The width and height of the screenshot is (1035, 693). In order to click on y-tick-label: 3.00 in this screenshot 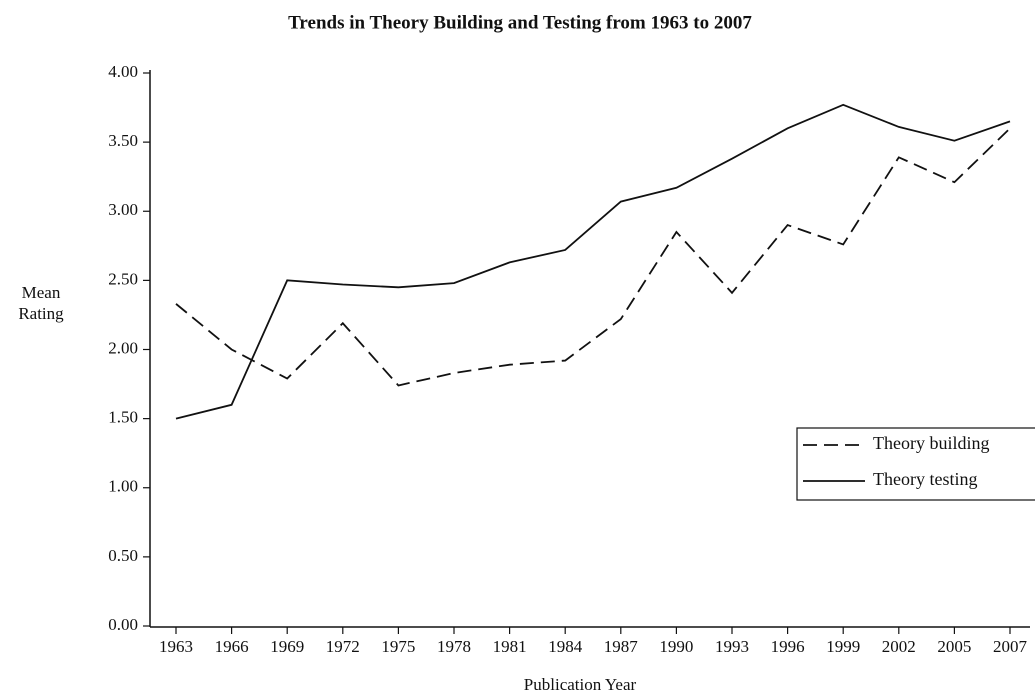, I will do `click(123, 209)`.